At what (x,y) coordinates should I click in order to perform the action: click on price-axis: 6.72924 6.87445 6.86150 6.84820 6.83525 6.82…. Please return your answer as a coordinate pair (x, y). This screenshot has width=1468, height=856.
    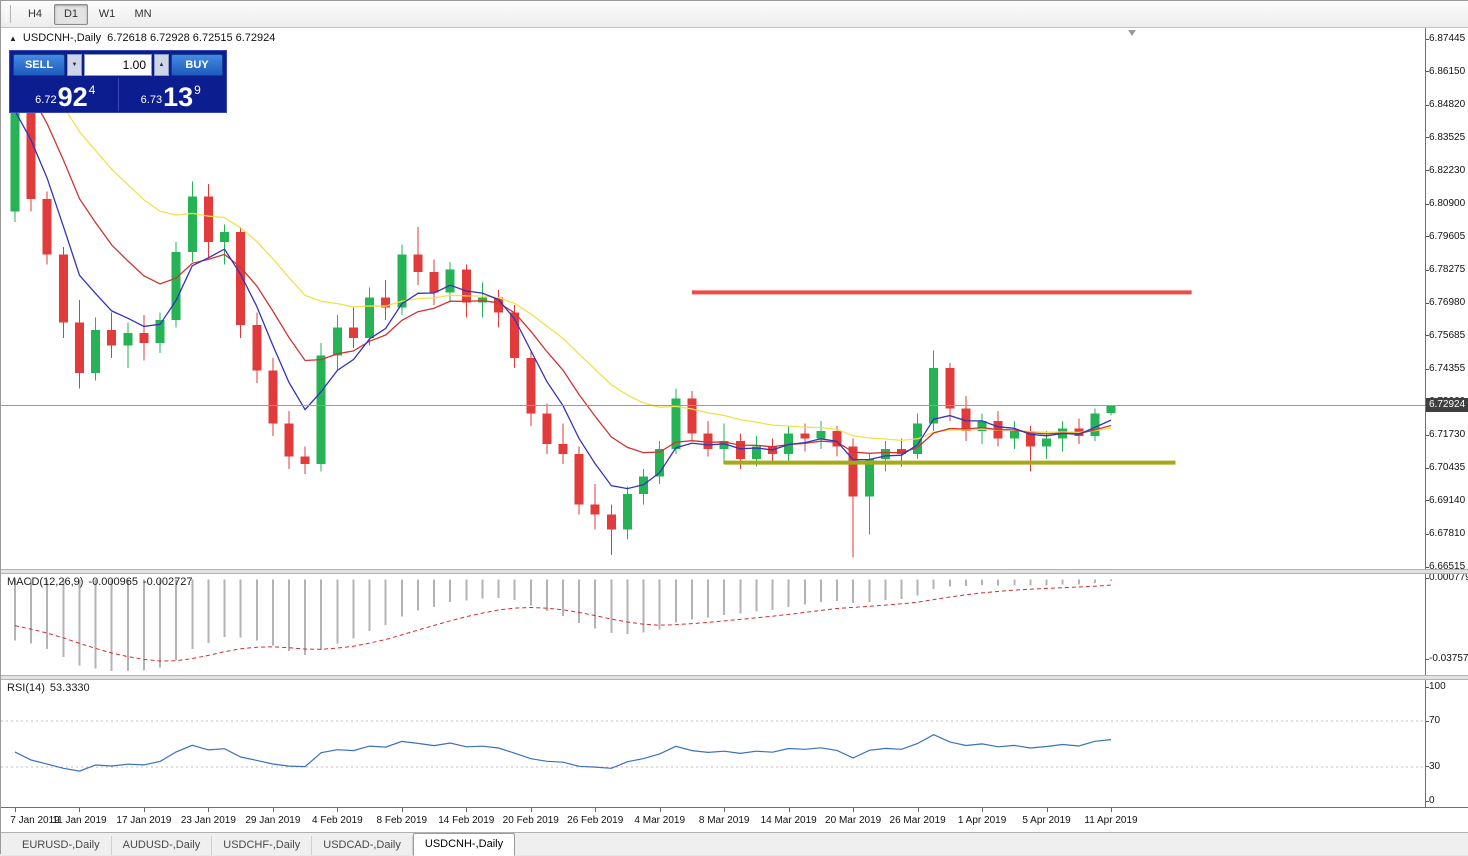
    Looking at the image, I should click on (1447, 417).